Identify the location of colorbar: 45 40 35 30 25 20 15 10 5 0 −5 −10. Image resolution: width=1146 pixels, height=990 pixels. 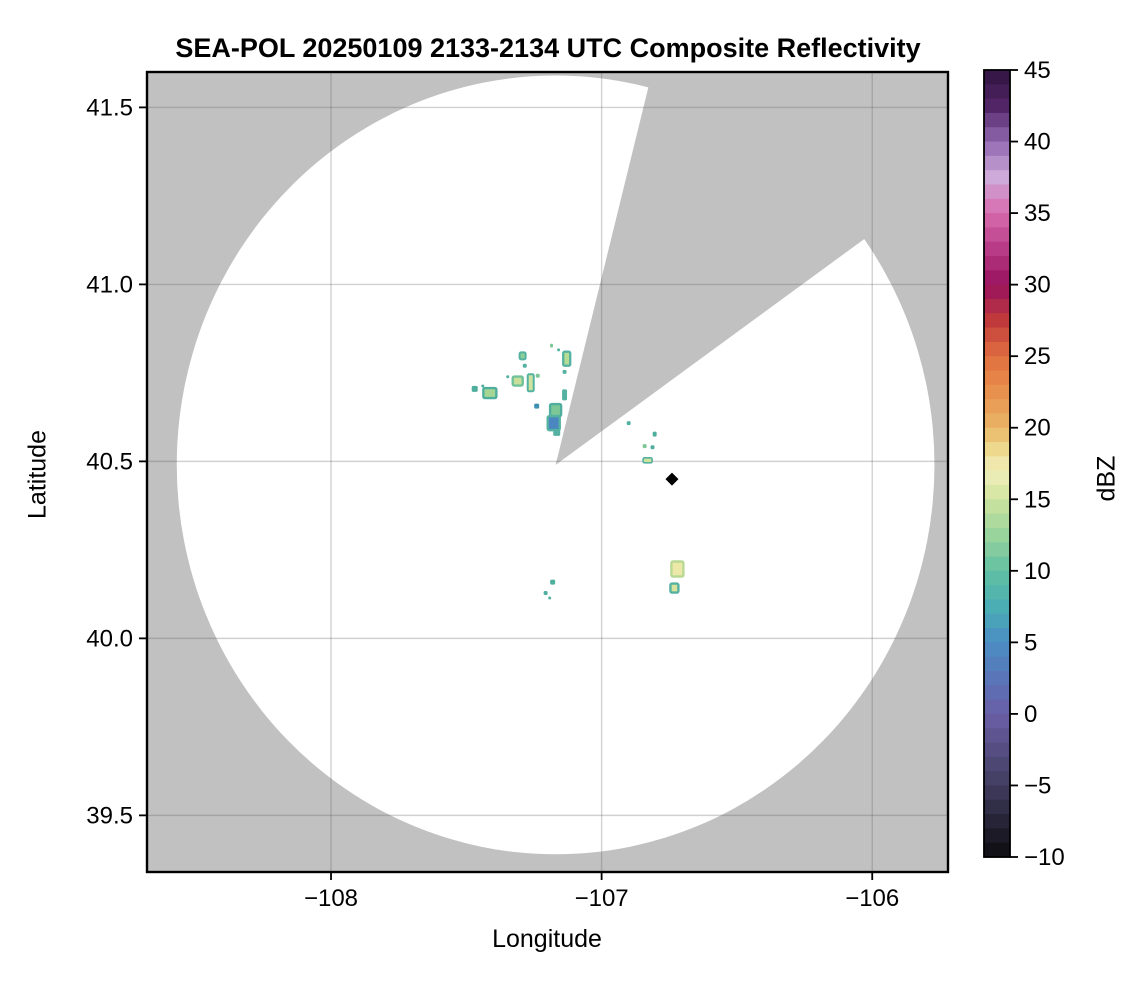
(1024, 464).